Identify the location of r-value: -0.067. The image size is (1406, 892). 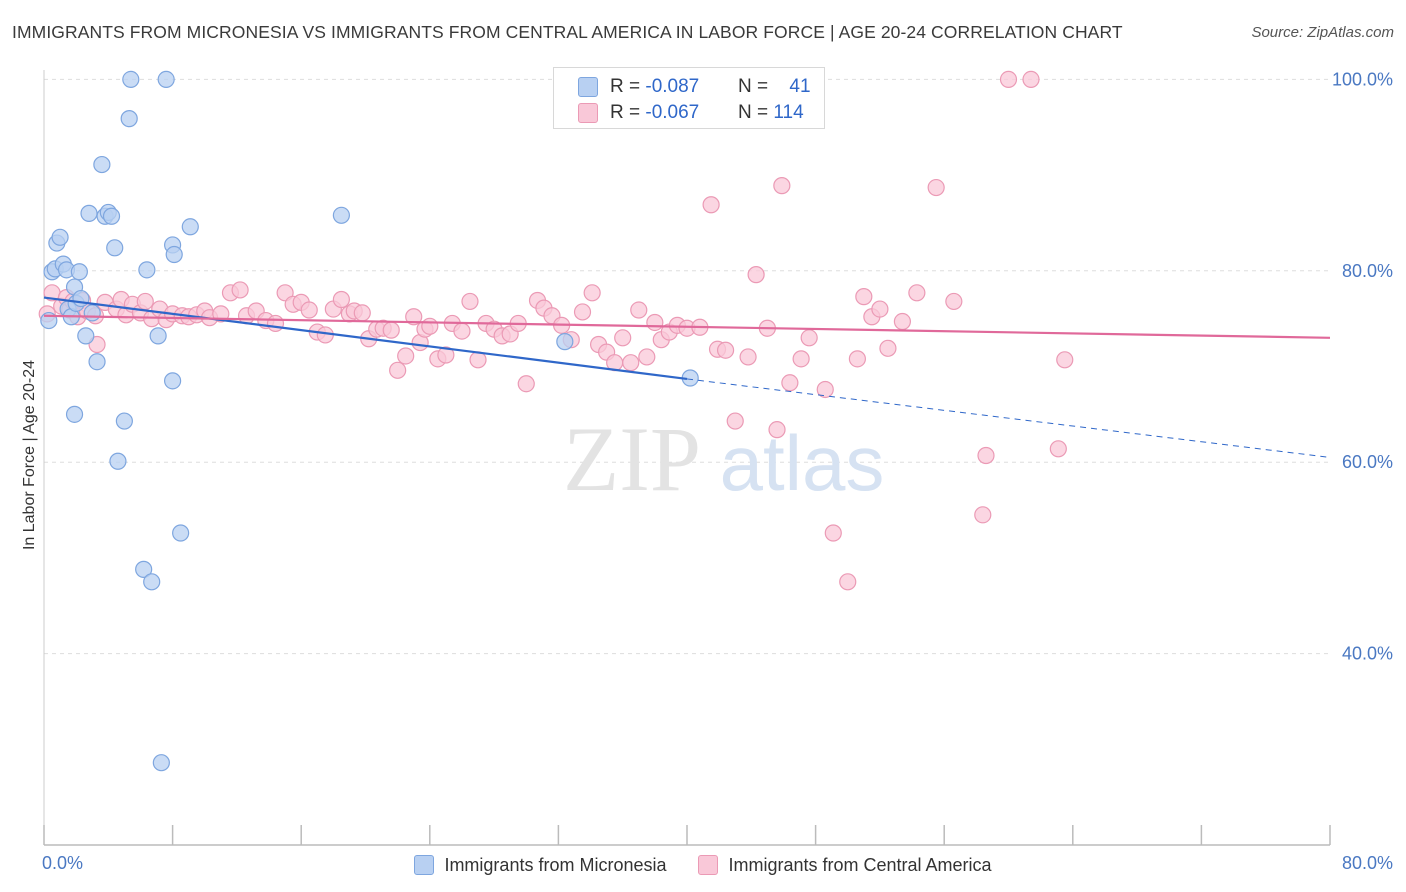
(672, 112).